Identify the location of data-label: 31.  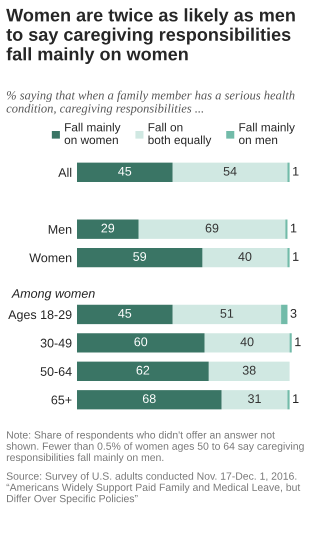
(254, 399).